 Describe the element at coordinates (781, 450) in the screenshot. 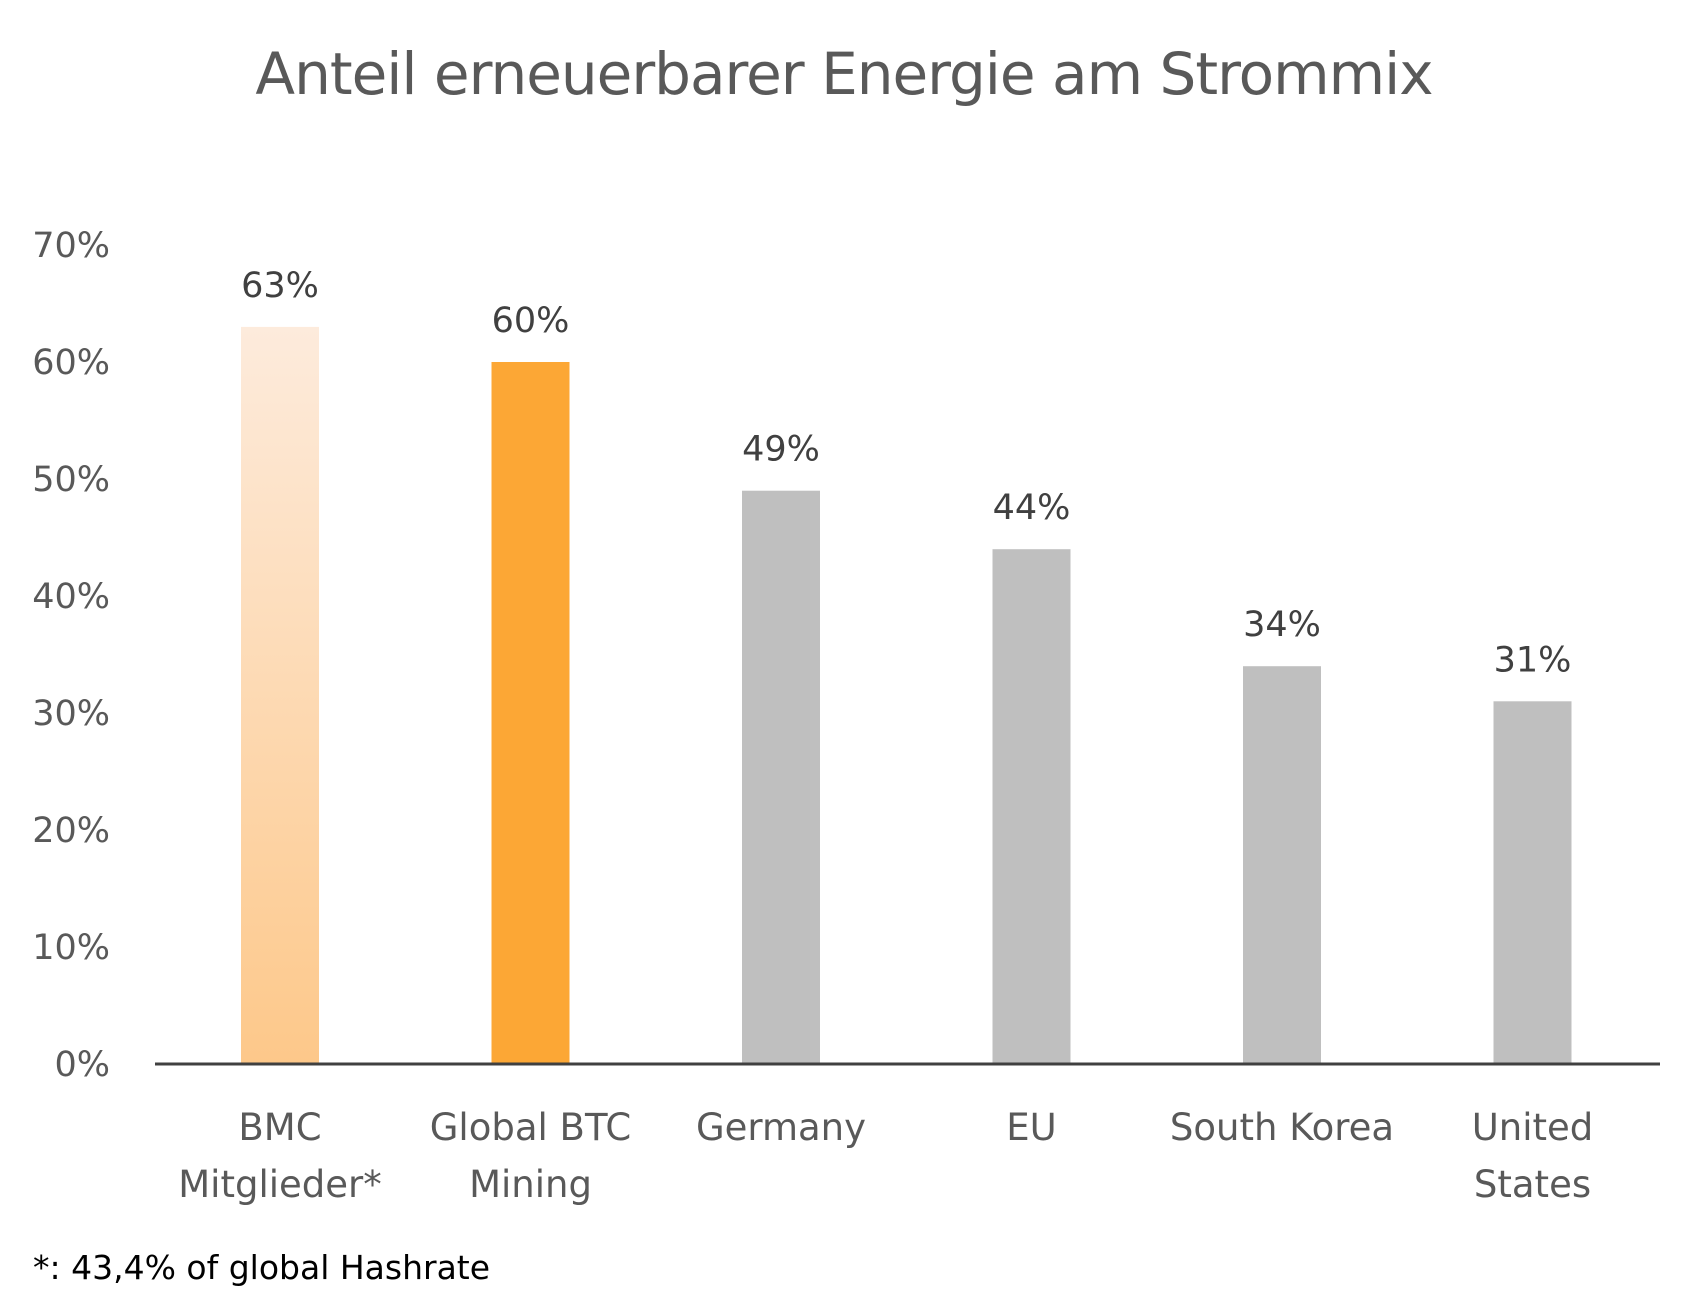

I see `data-label: 49%` at that location.